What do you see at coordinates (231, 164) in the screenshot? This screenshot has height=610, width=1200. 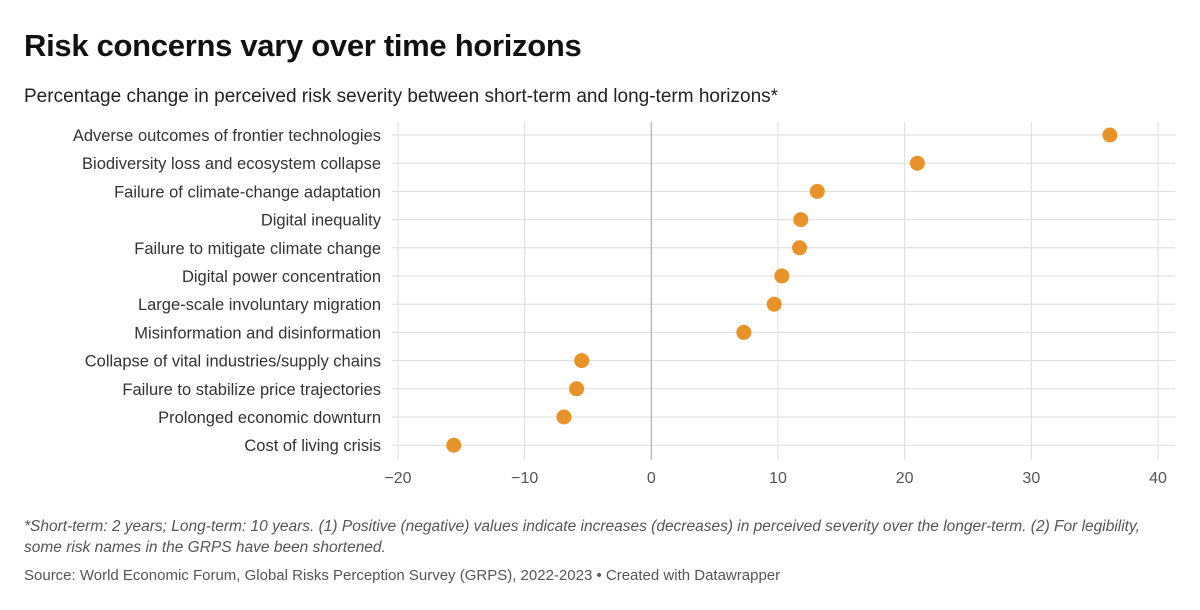 I see `category-label: Biodiversity loss and ecosystem collapse` at bounding box center [231, 164].